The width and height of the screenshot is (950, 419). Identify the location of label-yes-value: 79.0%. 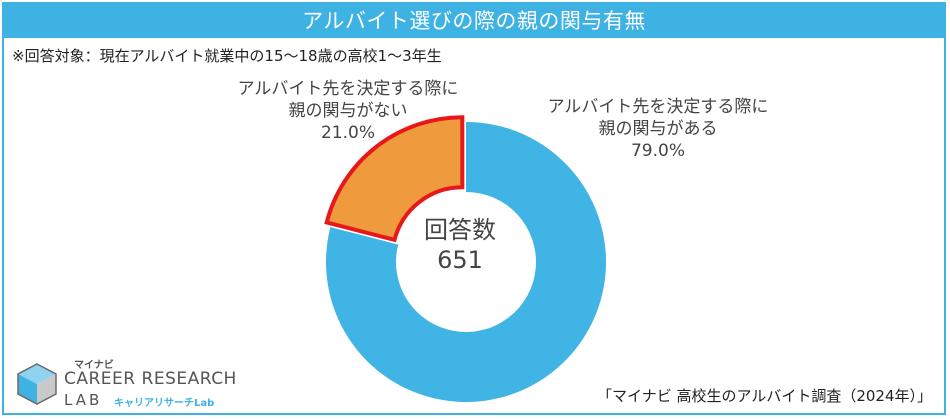
(657, 151).